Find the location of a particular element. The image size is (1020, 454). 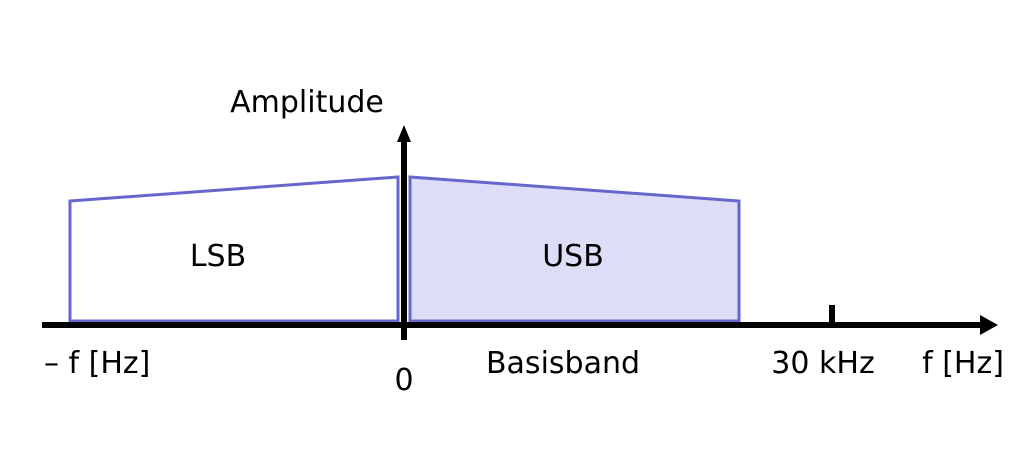

baseband-label: Basisband is located at coordinates (563, 363).